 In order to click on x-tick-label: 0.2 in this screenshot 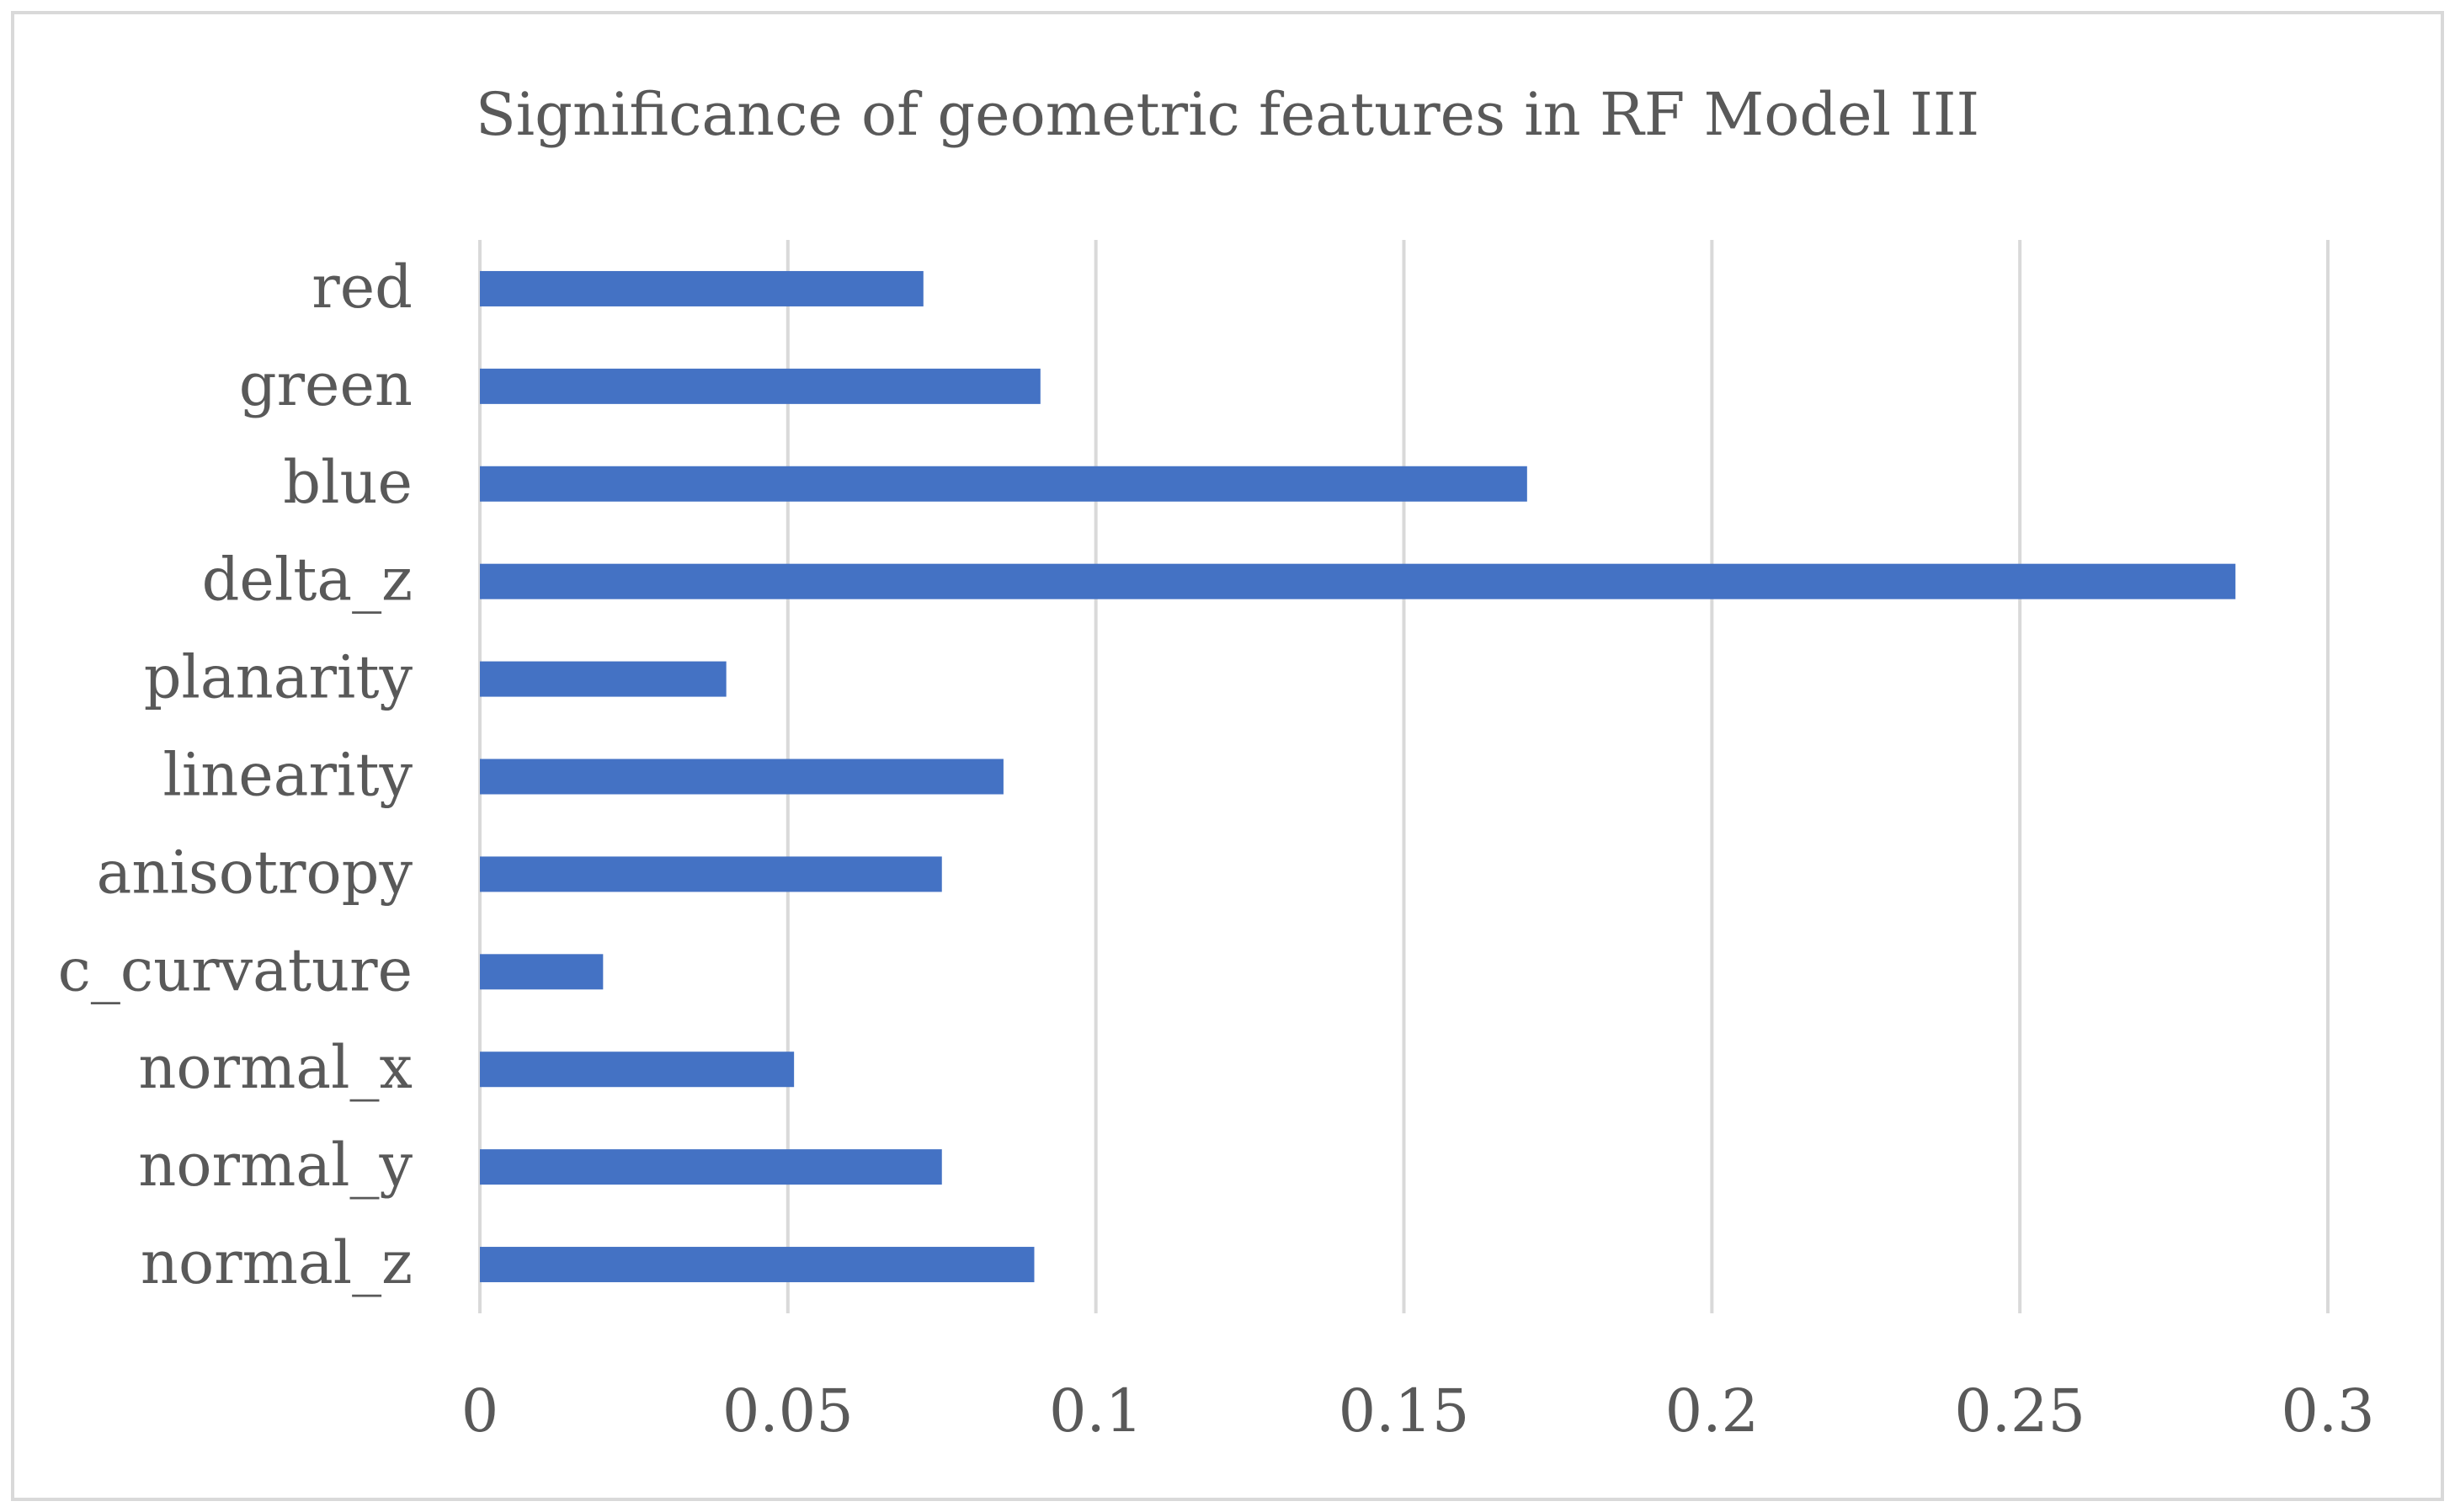, I will do `click(1712, 1410)`.